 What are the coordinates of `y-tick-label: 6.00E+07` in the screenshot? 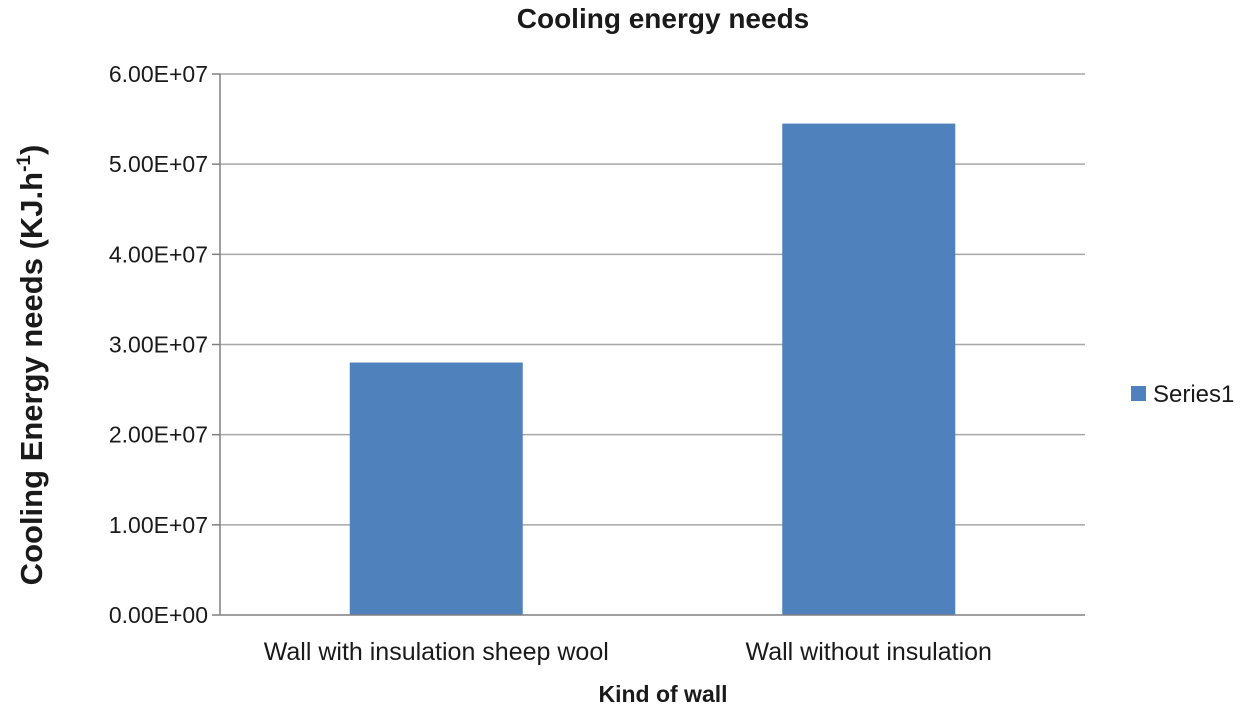 It's located at (158, 74).